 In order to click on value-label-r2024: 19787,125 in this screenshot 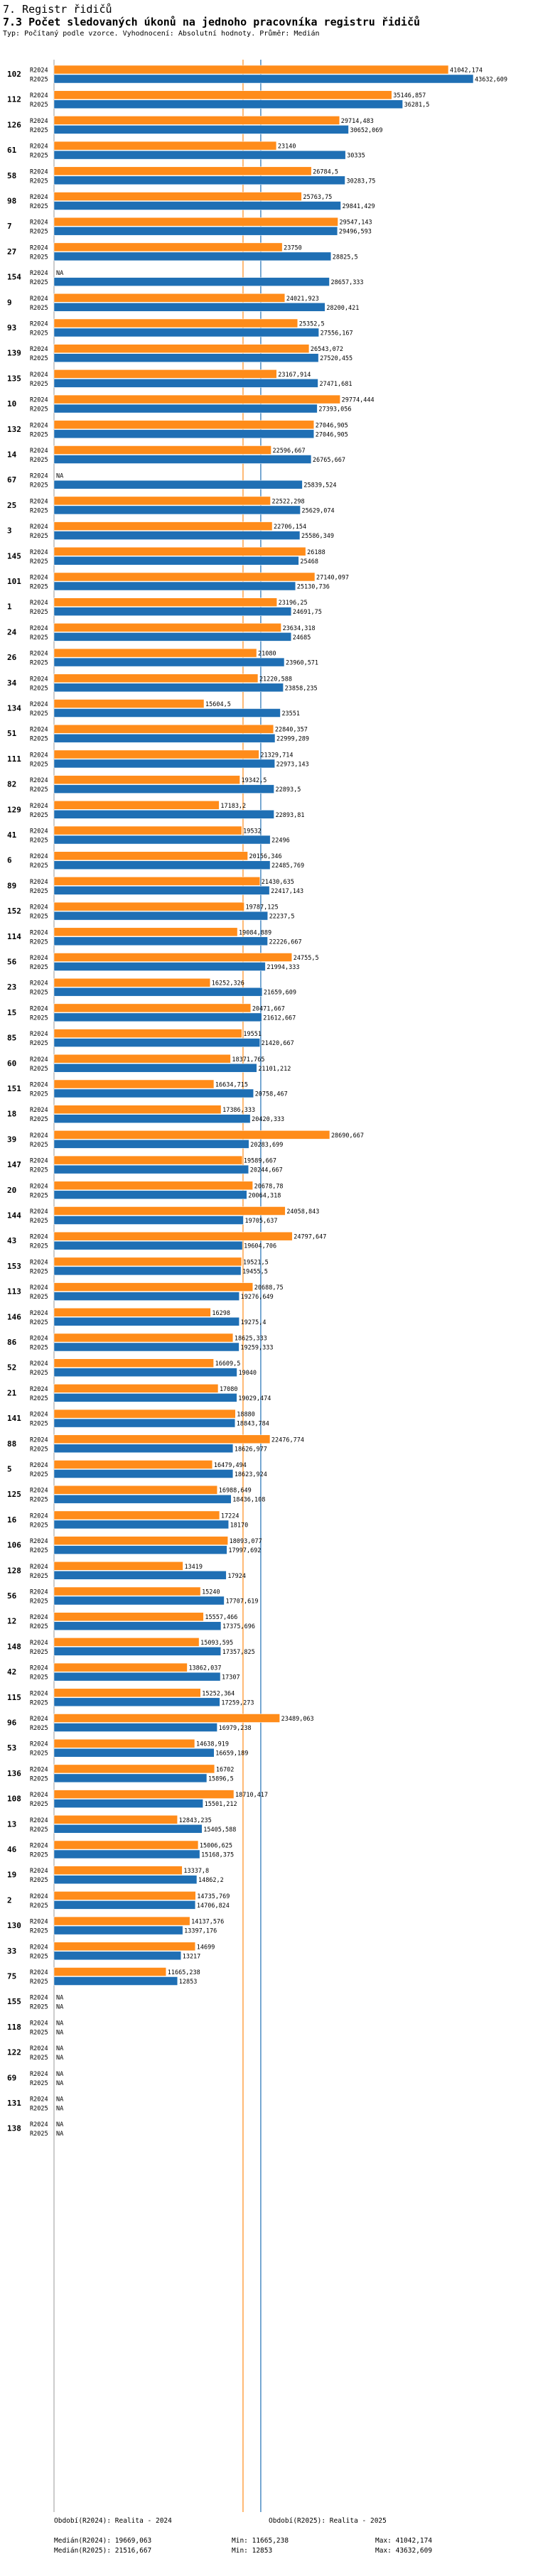, I will do `click(262, 907)`.